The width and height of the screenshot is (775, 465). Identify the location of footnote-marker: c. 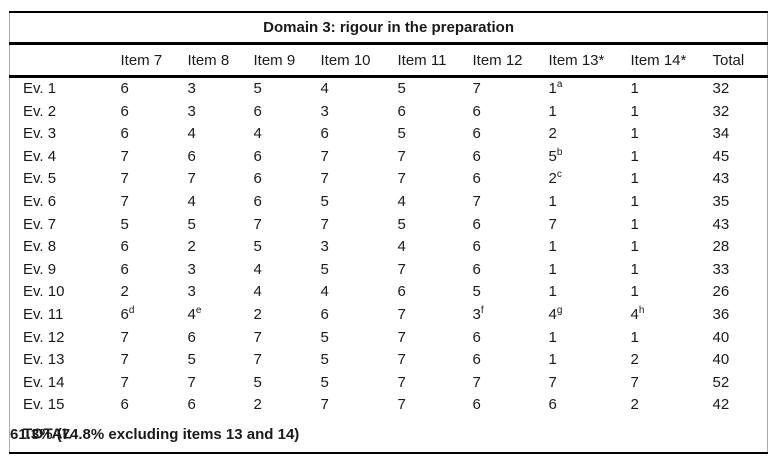
(559, 175).